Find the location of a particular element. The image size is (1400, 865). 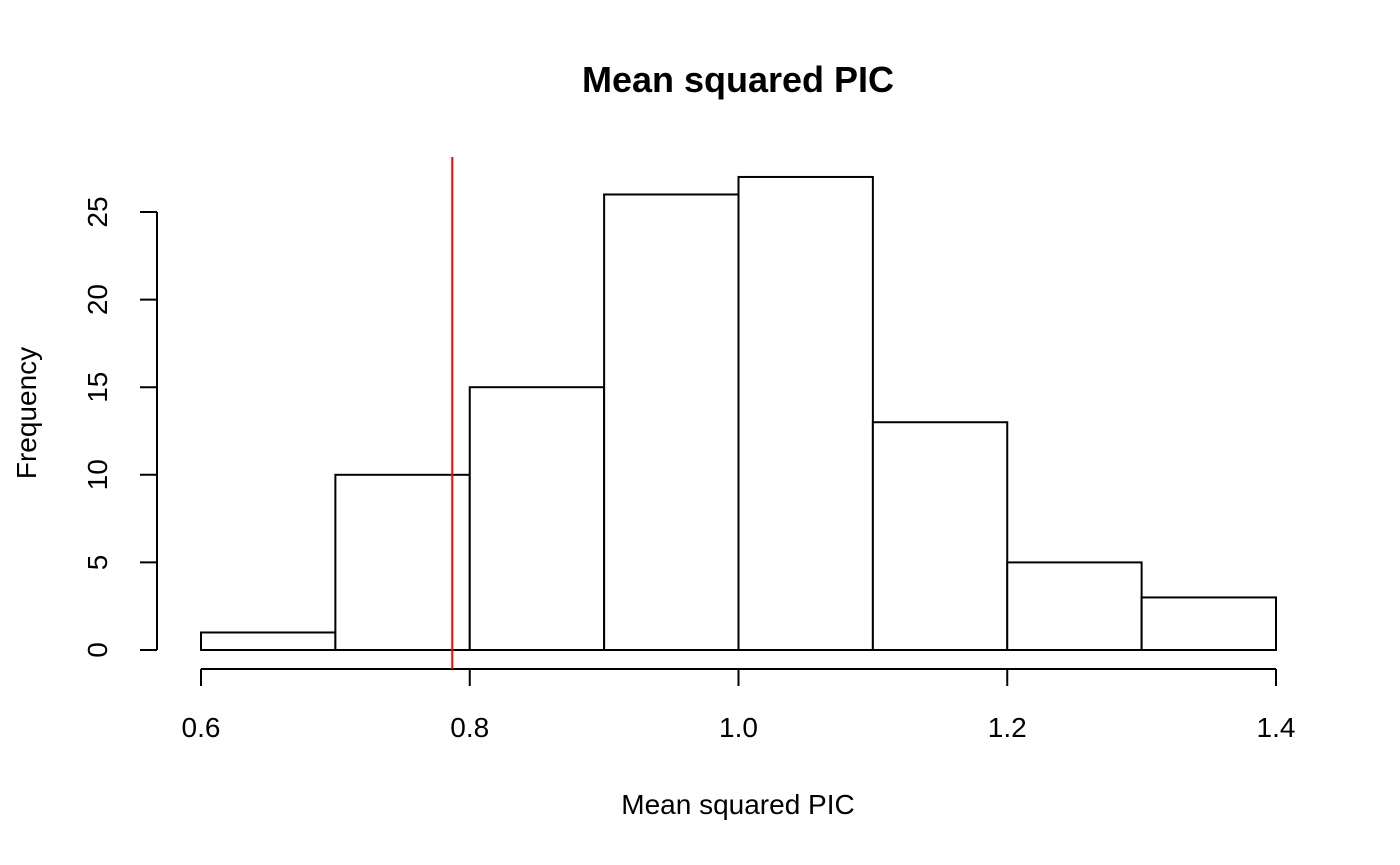

y-tick-label: 25 is located at coordinates (97, 211).